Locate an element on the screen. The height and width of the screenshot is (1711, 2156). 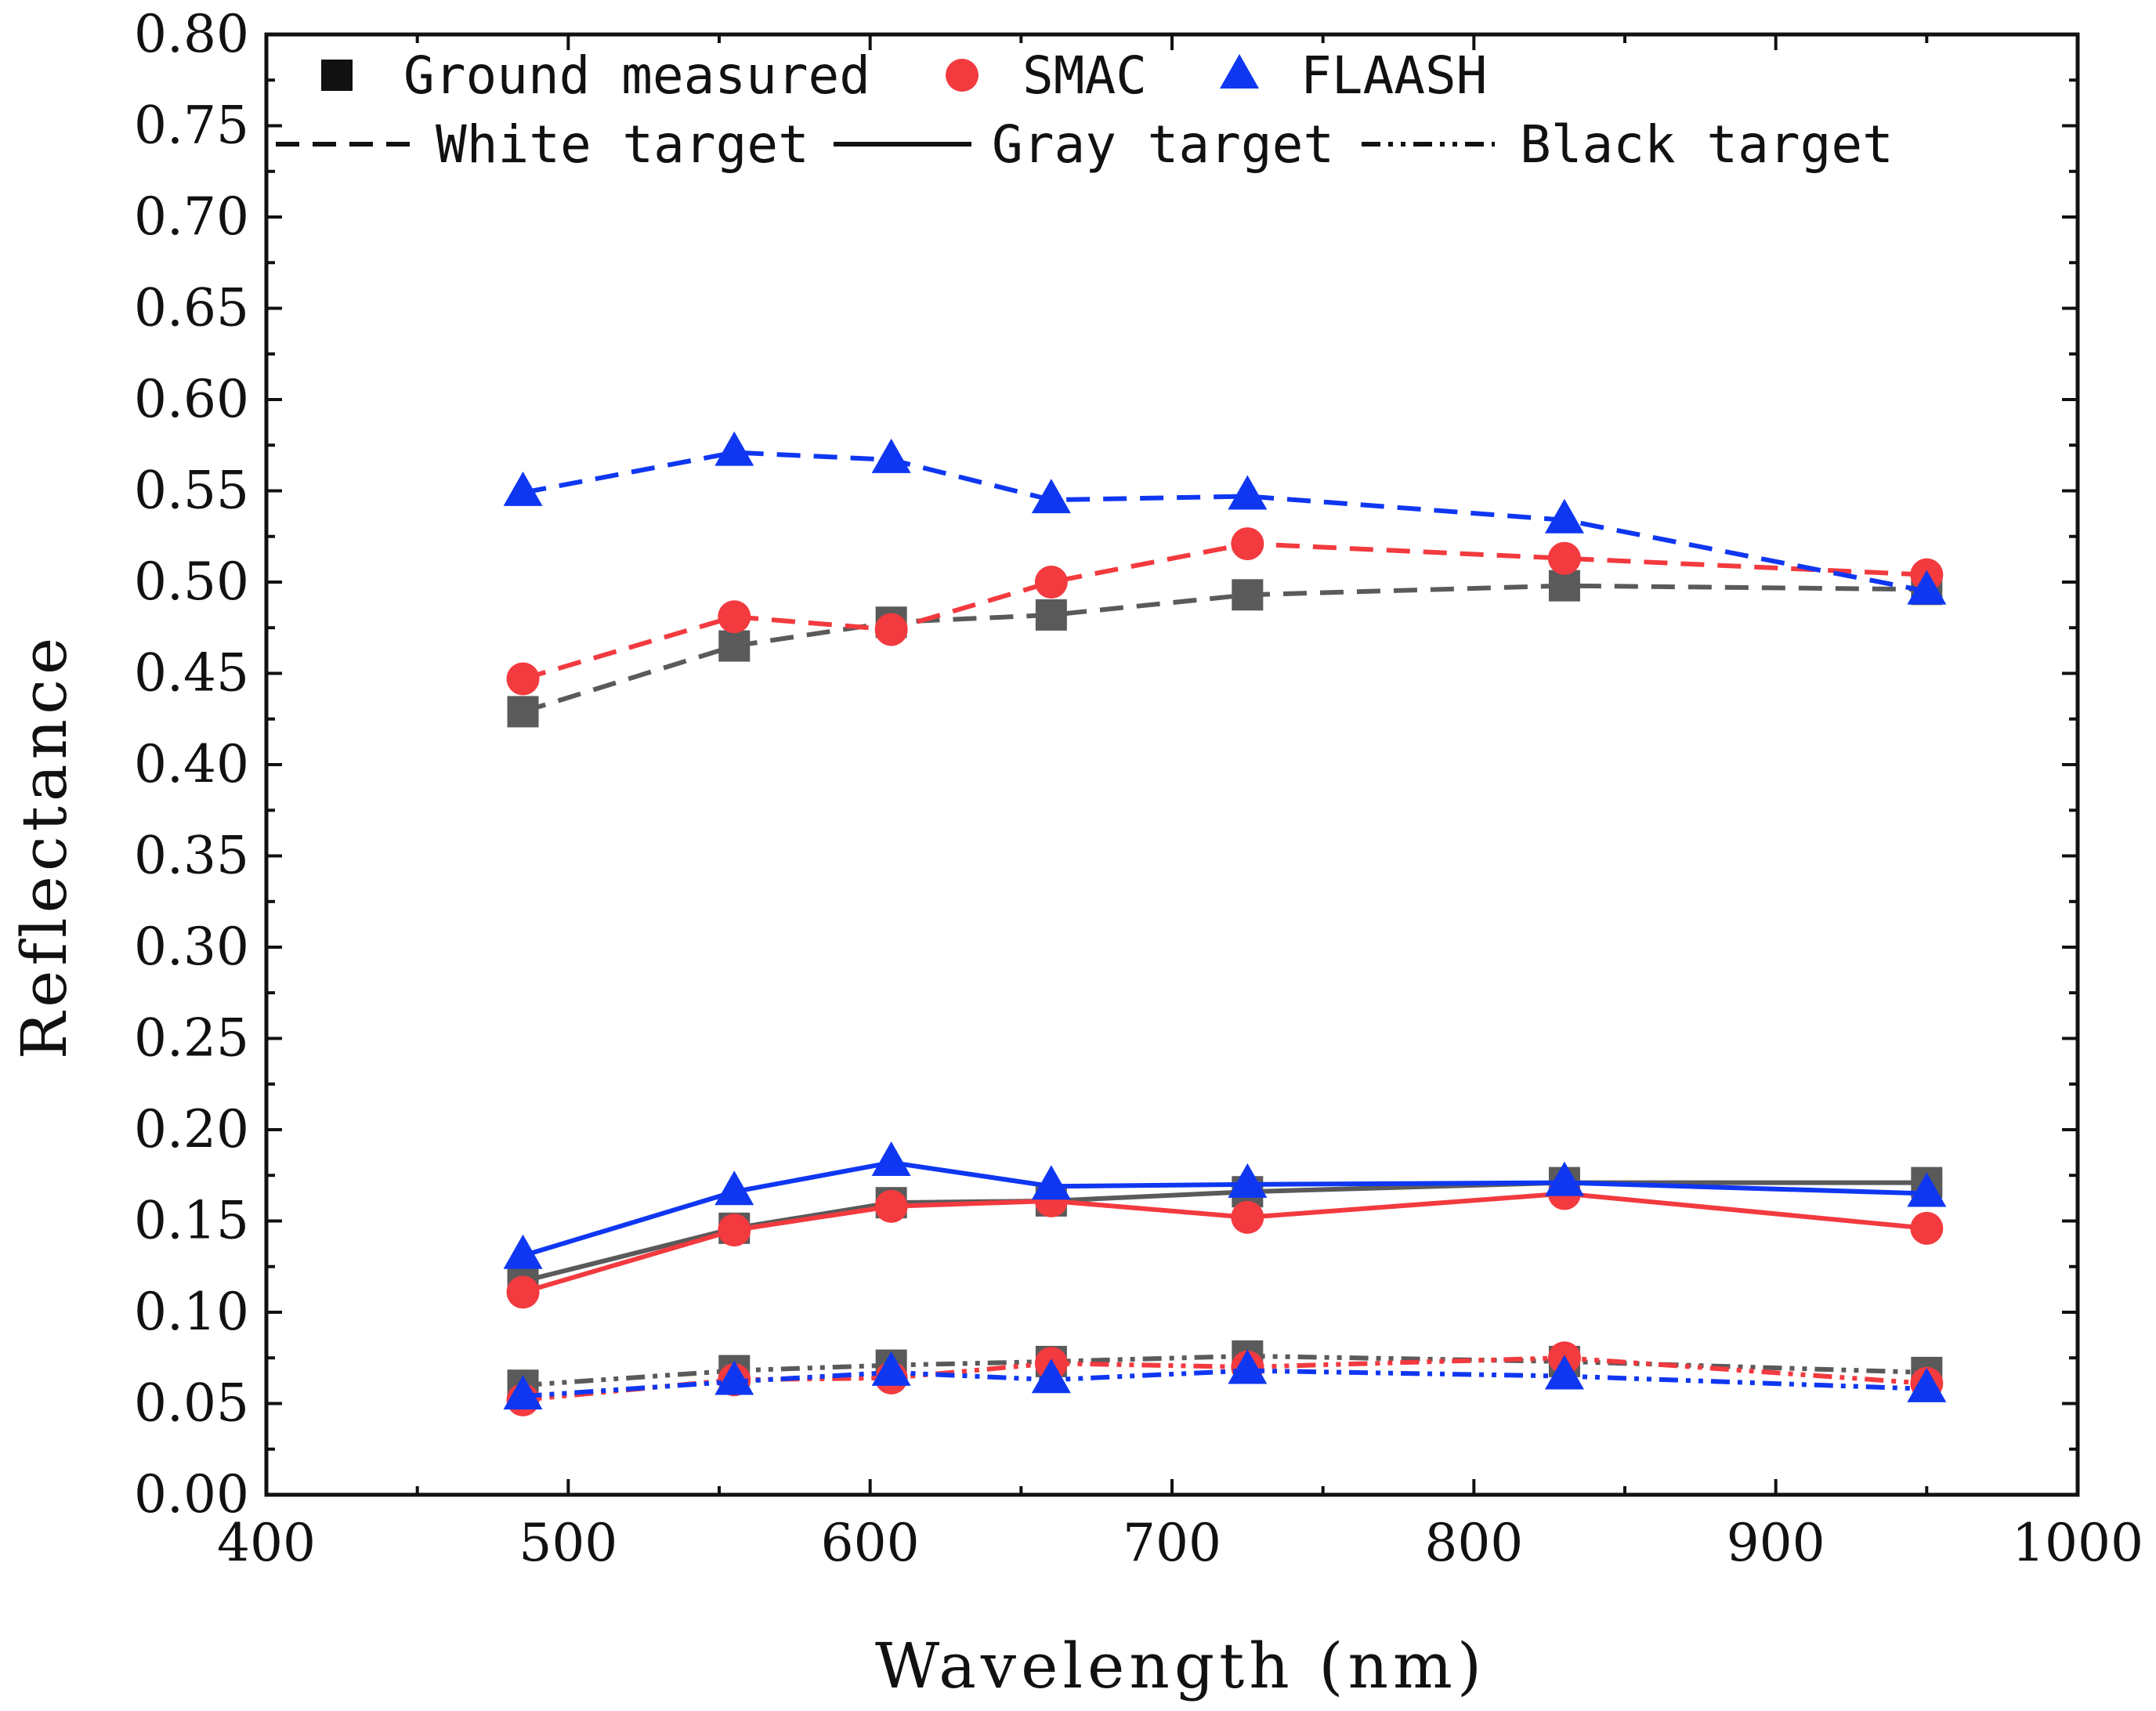
series-smac-white is located at coordinates (1225, 611).